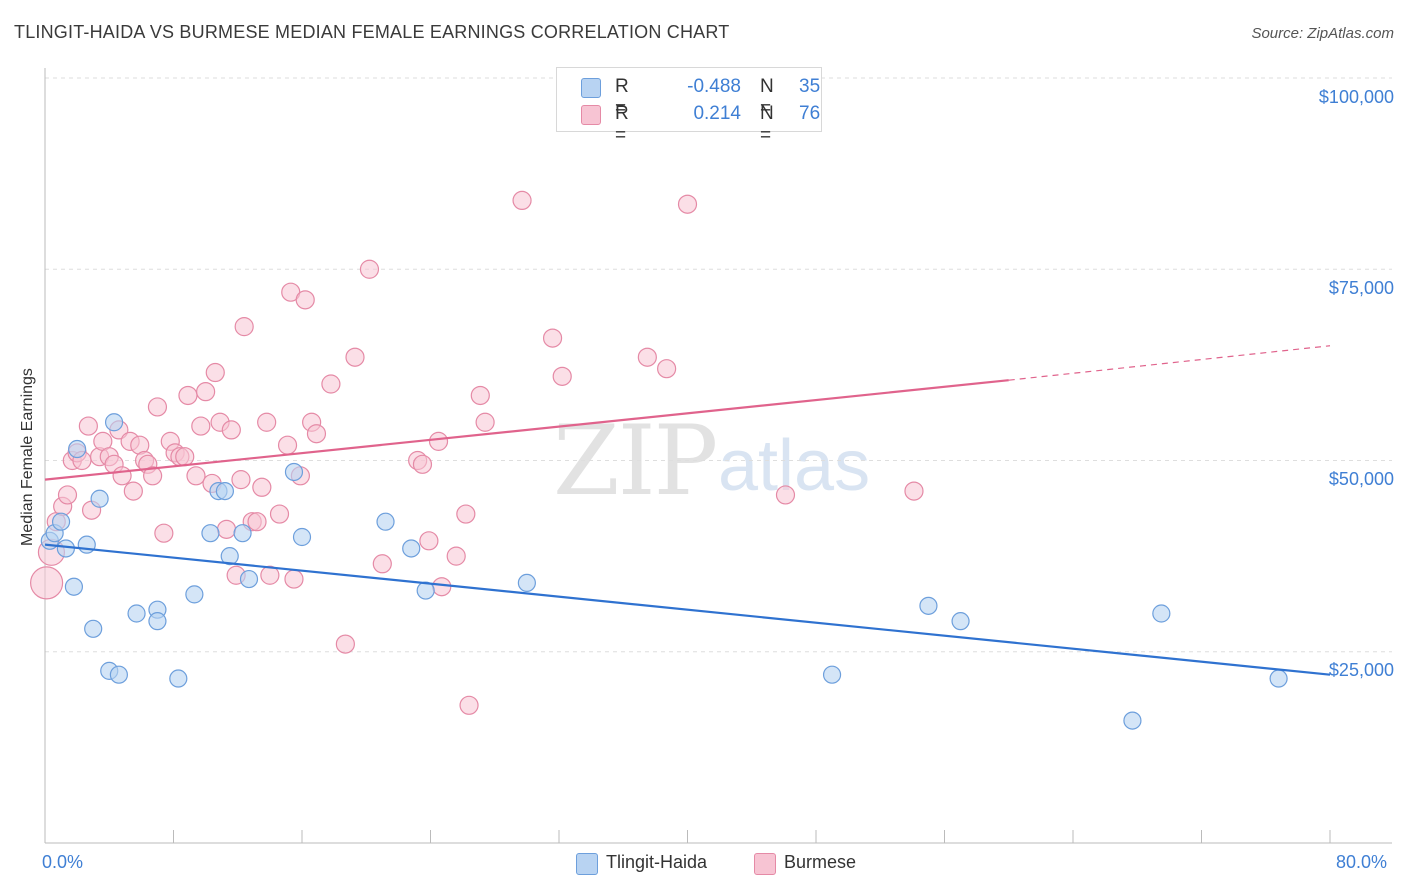  I want to click on stats-legend: R = -0.488 N = 35 R = 0.214 N = 76, so click(689, 106).